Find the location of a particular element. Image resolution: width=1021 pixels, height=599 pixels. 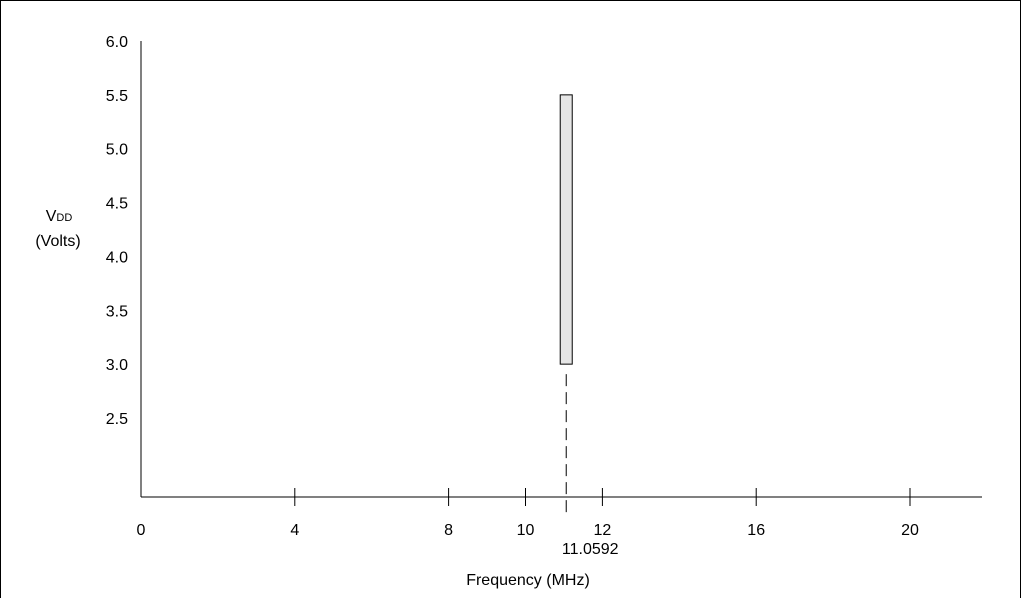

y-tick-label: 4.0 is located at coordinates (117, 257).